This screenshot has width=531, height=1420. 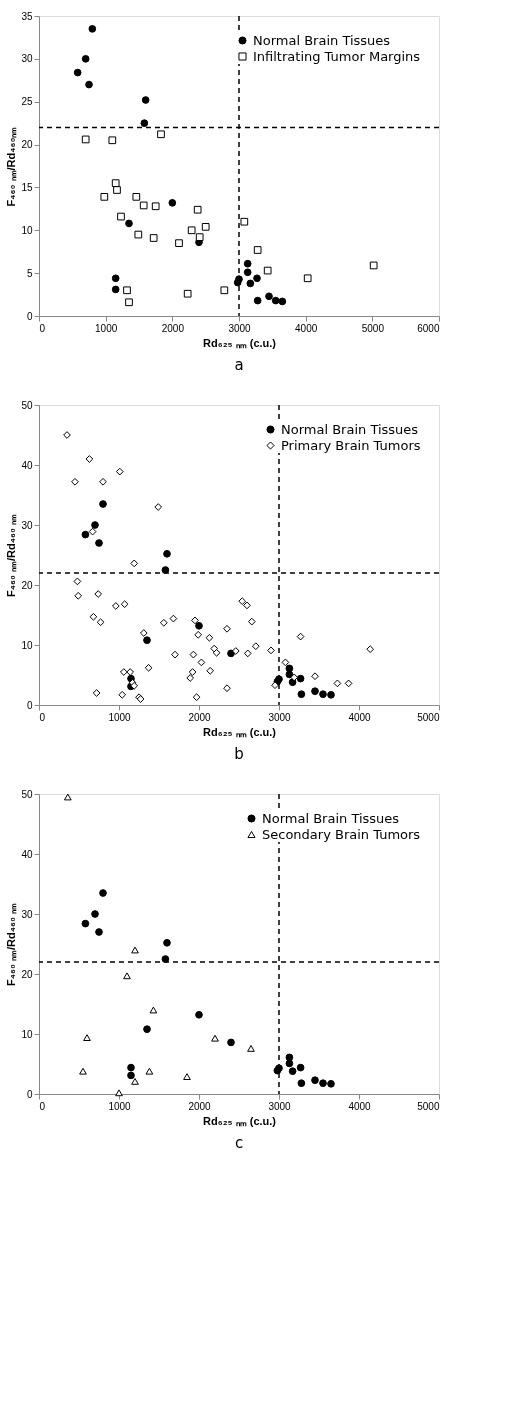 I want to click on legend-label: Primary Brain Tumors, so click(x=351, y=445).